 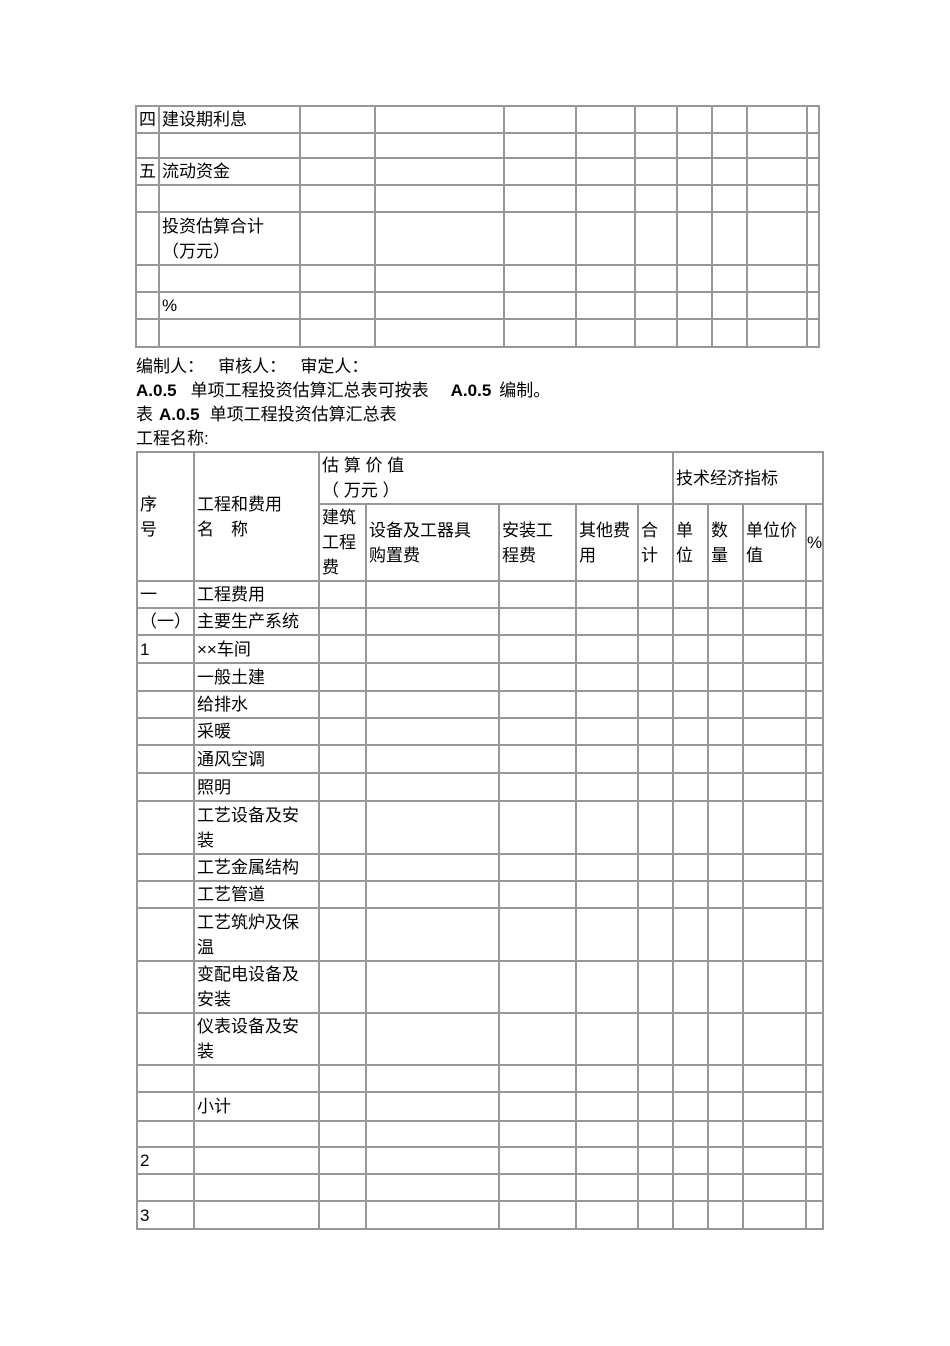 What do you see at coordinates (480, 621) in the screenshot?
I see `table-row: （一） 主要生产系统` at bounding box center [480, 621].